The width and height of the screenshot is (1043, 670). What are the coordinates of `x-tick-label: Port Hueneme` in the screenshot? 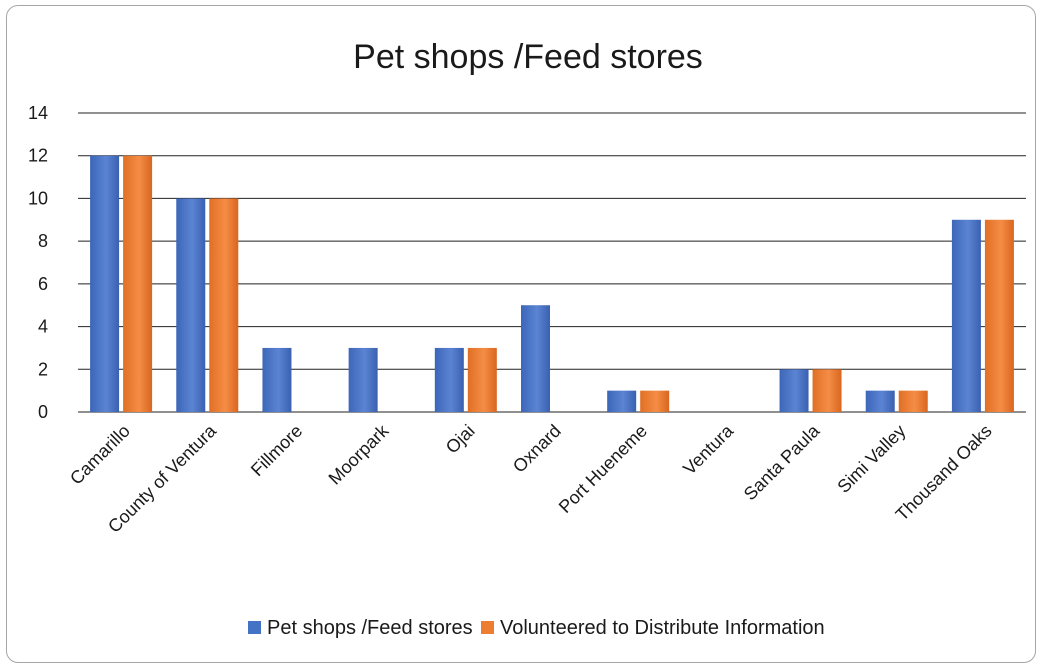 It's located at (603, 469).